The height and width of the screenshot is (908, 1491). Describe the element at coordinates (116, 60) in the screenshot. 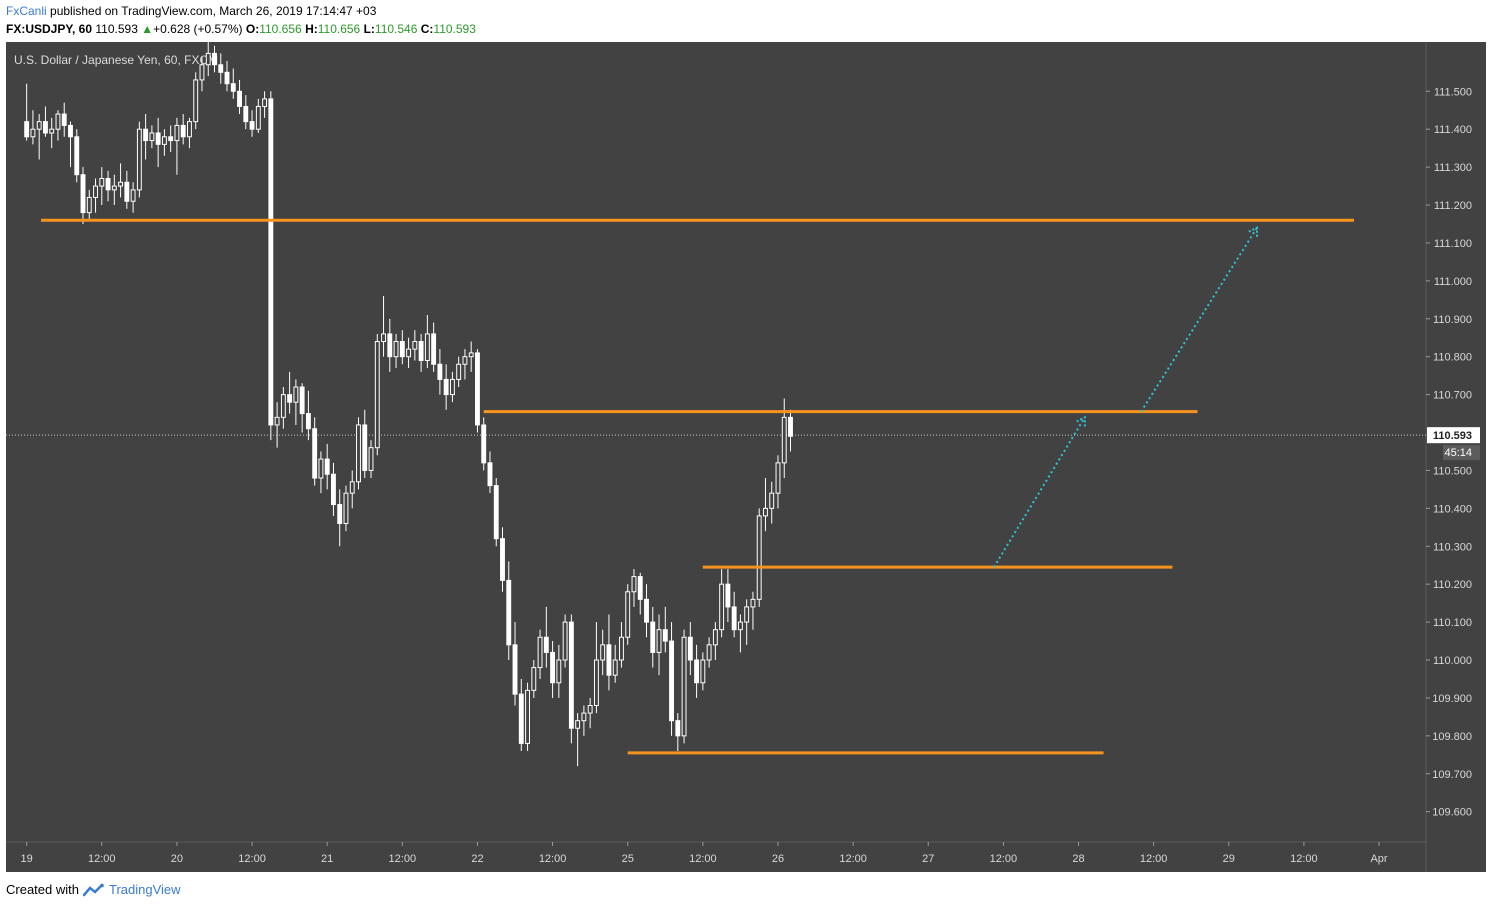

I see `chart-title: U.S. Dollar / Japanese Yen, 60, FXCM` at that location.